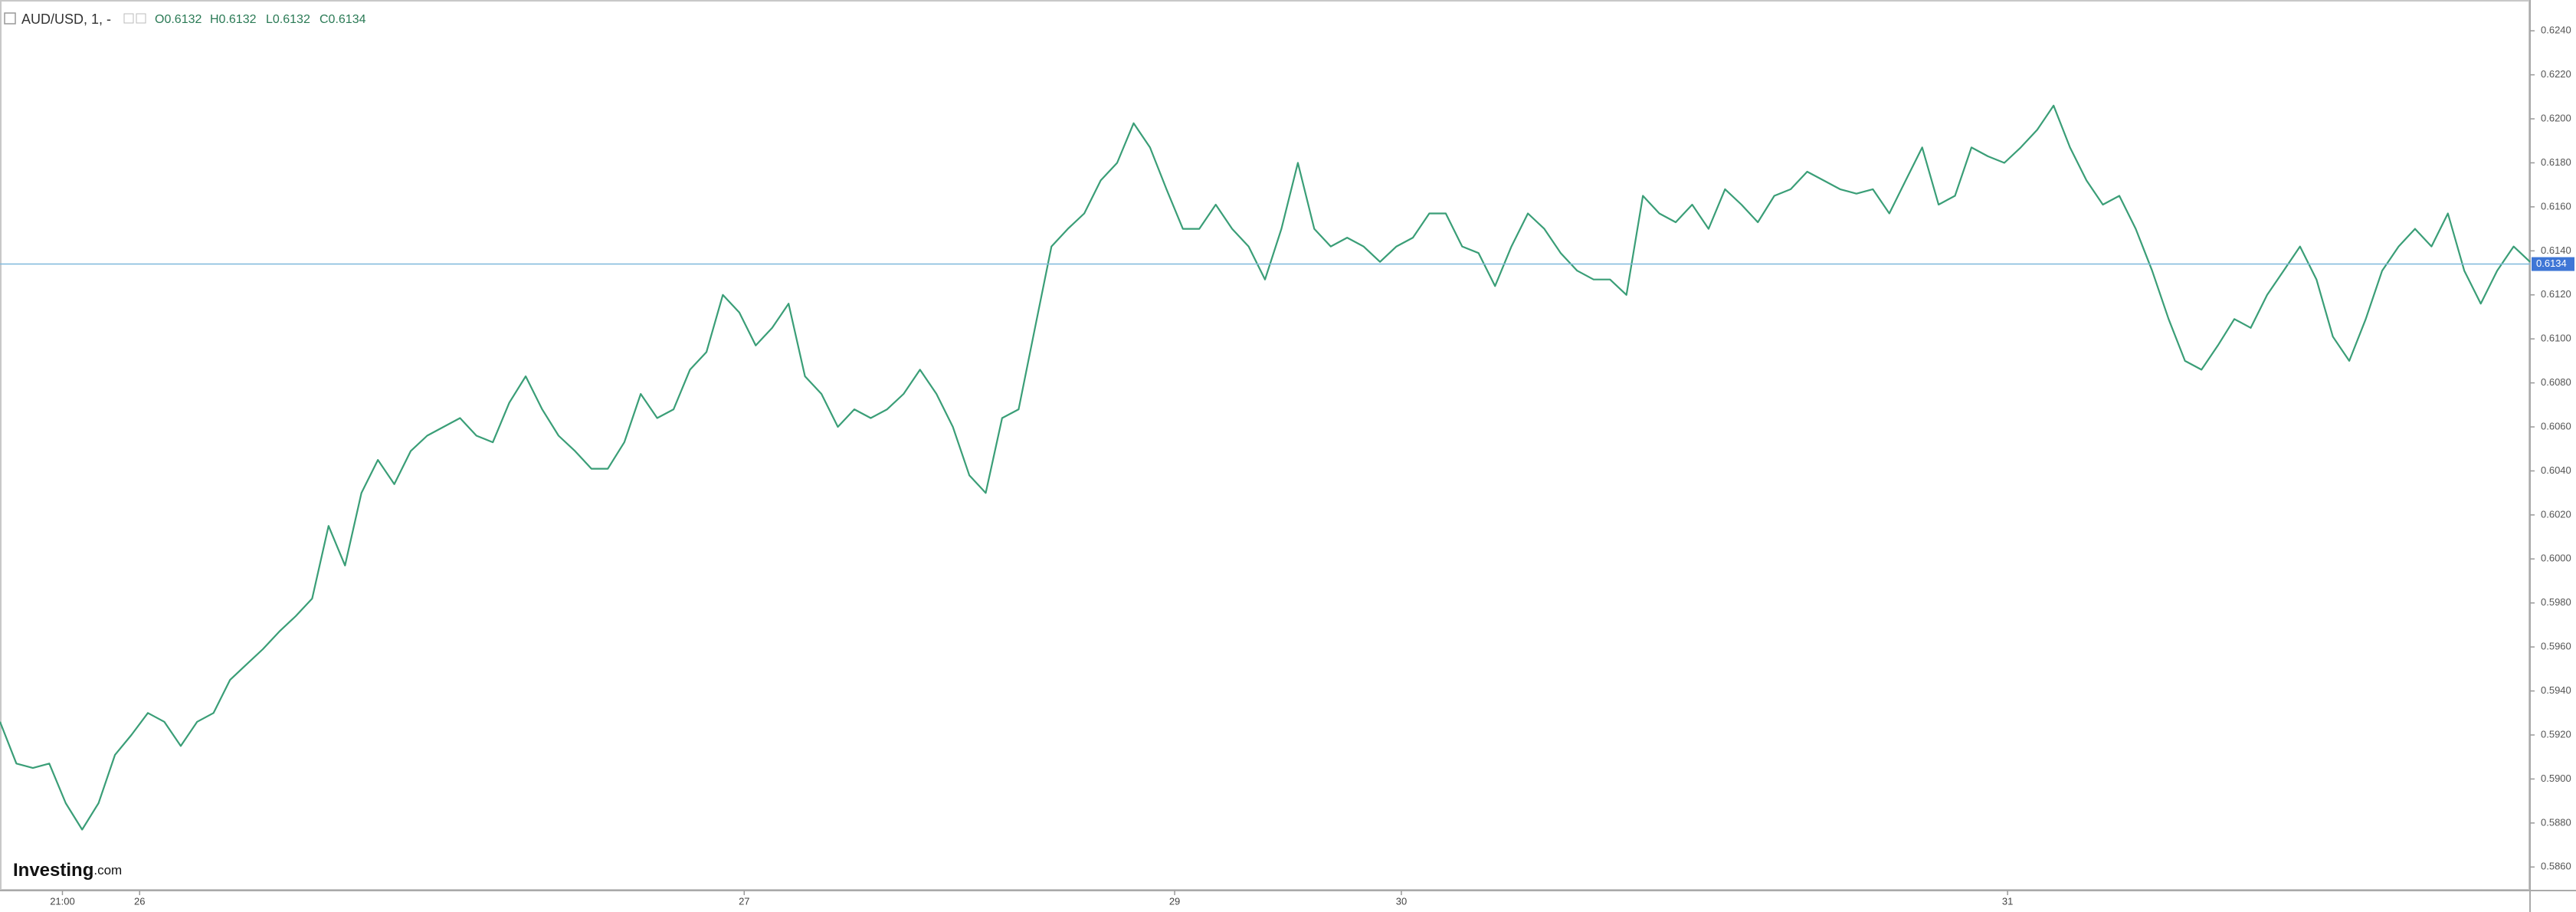 The height and width of the screenshot is (912, 2576). Describe the element at coordinates (2556, 117) in the screenshot. I see `y-tick-label: 0.6200` at that location.